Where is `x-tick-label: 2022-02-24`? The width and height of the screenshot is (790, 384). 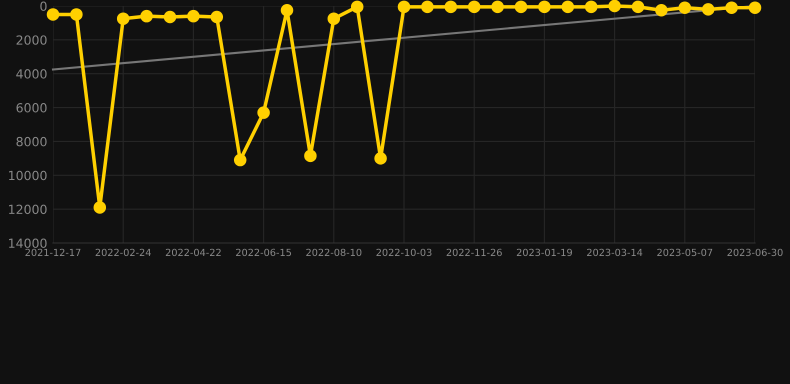 x-tick-label: 2022-02-24 is located at coordinates (123, 252).